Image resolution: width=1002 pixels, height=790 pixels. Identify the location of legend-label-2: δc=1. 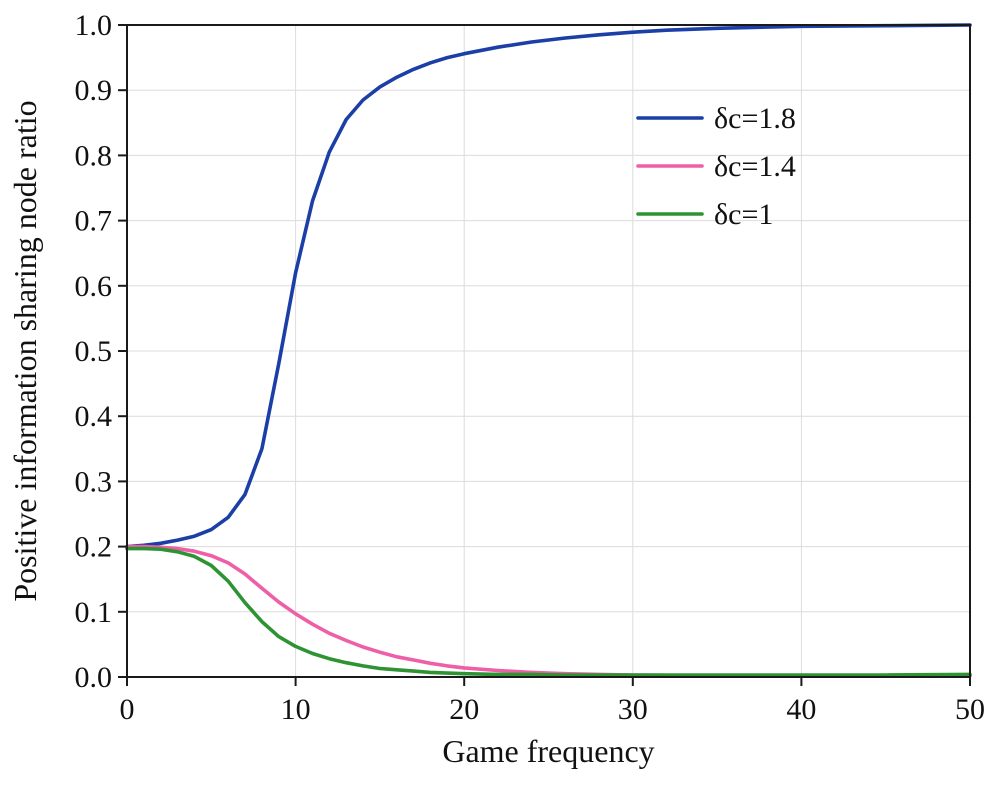
(743, 214).